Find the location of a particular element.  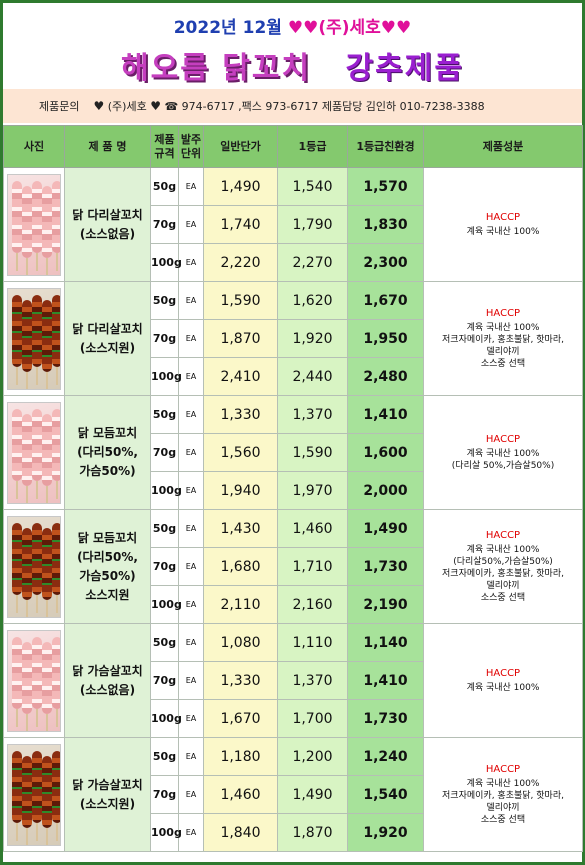

price-grade1-eco: 1,140 is located at coordinates (385, 642).